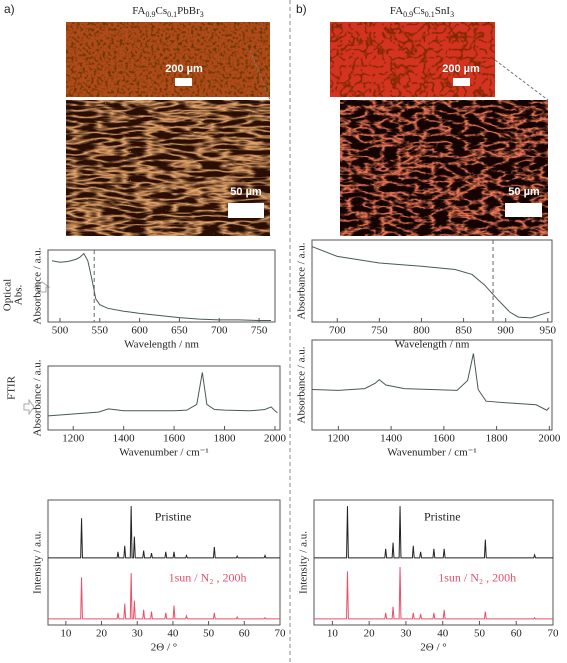 The width and height of the screenshot is (567, 663). I want to click on x-tick-label: 950, so click(548, 331).